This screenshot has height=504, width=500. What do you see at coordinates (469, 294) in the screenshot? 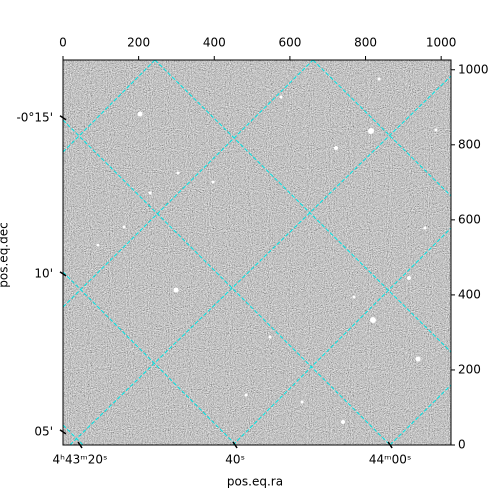
I see `y-tick-label: 400` at bounding box center [469, 294].